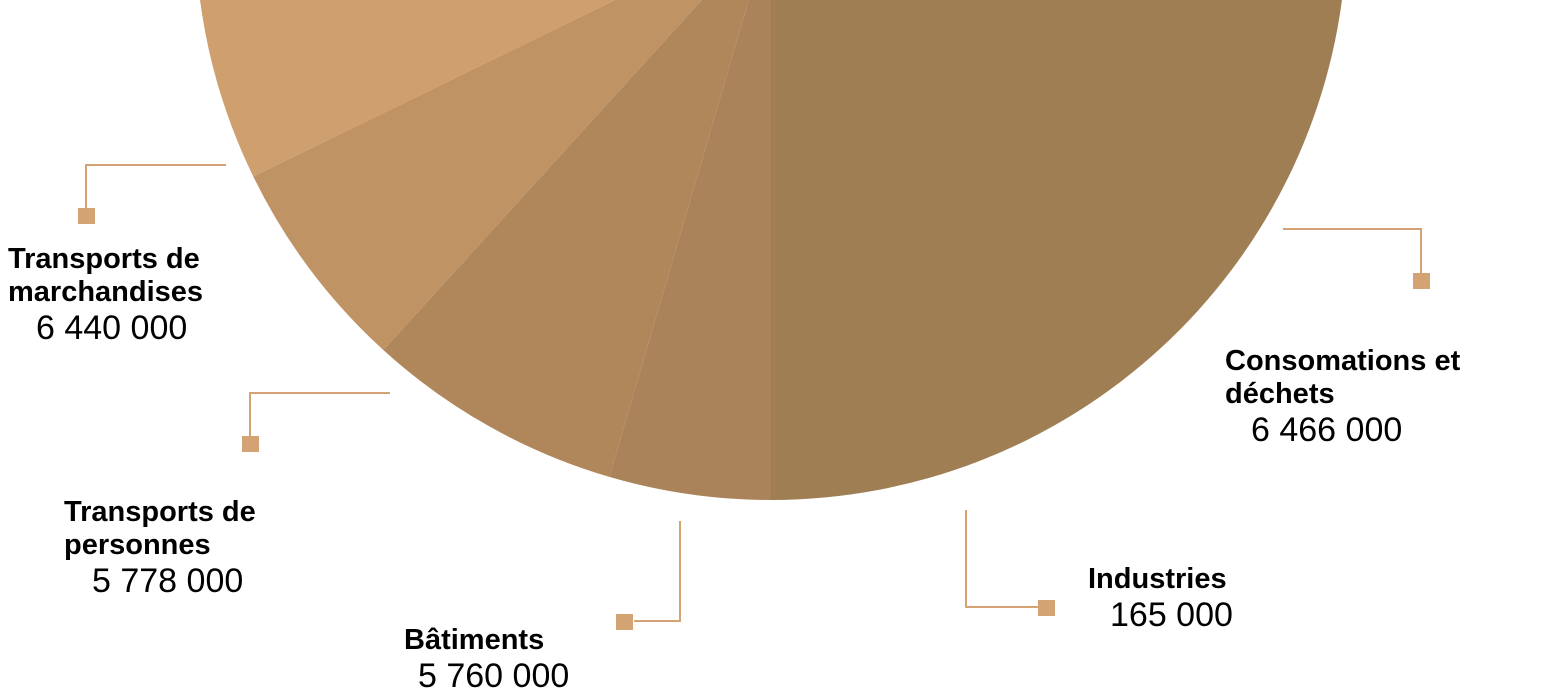 This screenshot has width=1547, height=695. Describe the element at coordinates (250, 444) in the screenshot. I see `leader-marker-transports-personnes` at that location.